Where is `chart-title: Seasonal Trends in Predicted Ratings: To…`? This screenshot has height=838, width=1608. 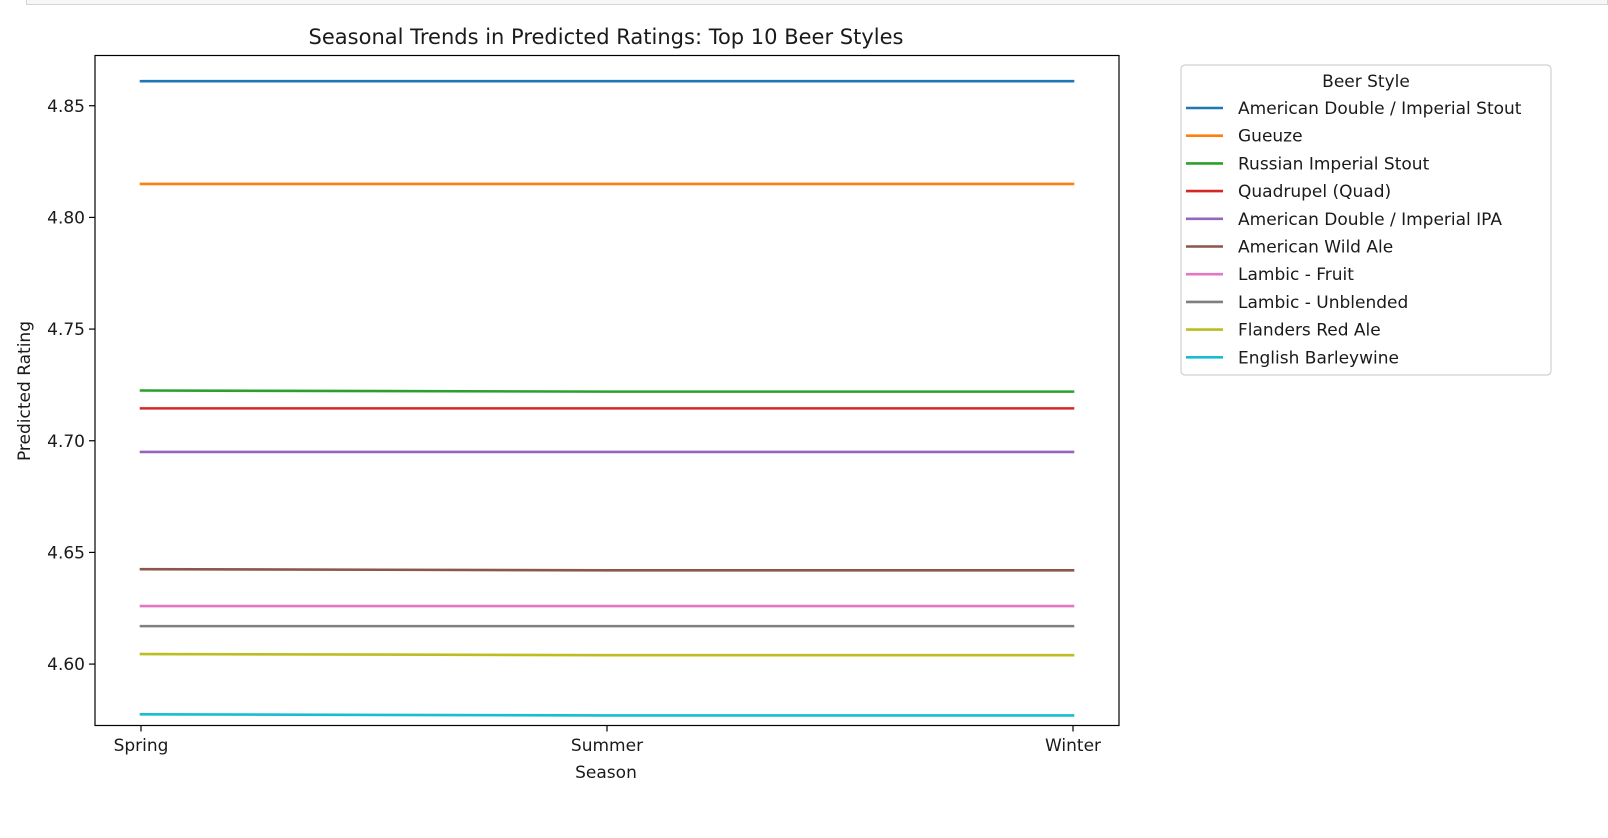
chart-title: Seasonal Trends in Predicted Ratings: To… is located at coordinates (606, 37).